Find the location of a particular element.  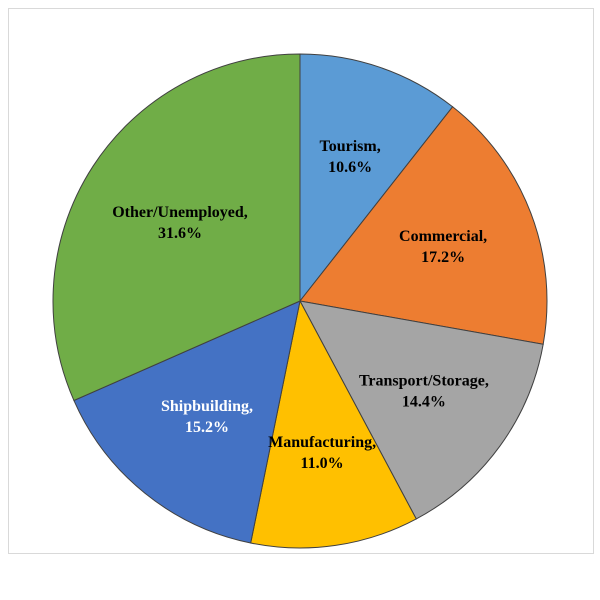

slice-label-name: Shipbuilding, is located at coordinates (207, 406).